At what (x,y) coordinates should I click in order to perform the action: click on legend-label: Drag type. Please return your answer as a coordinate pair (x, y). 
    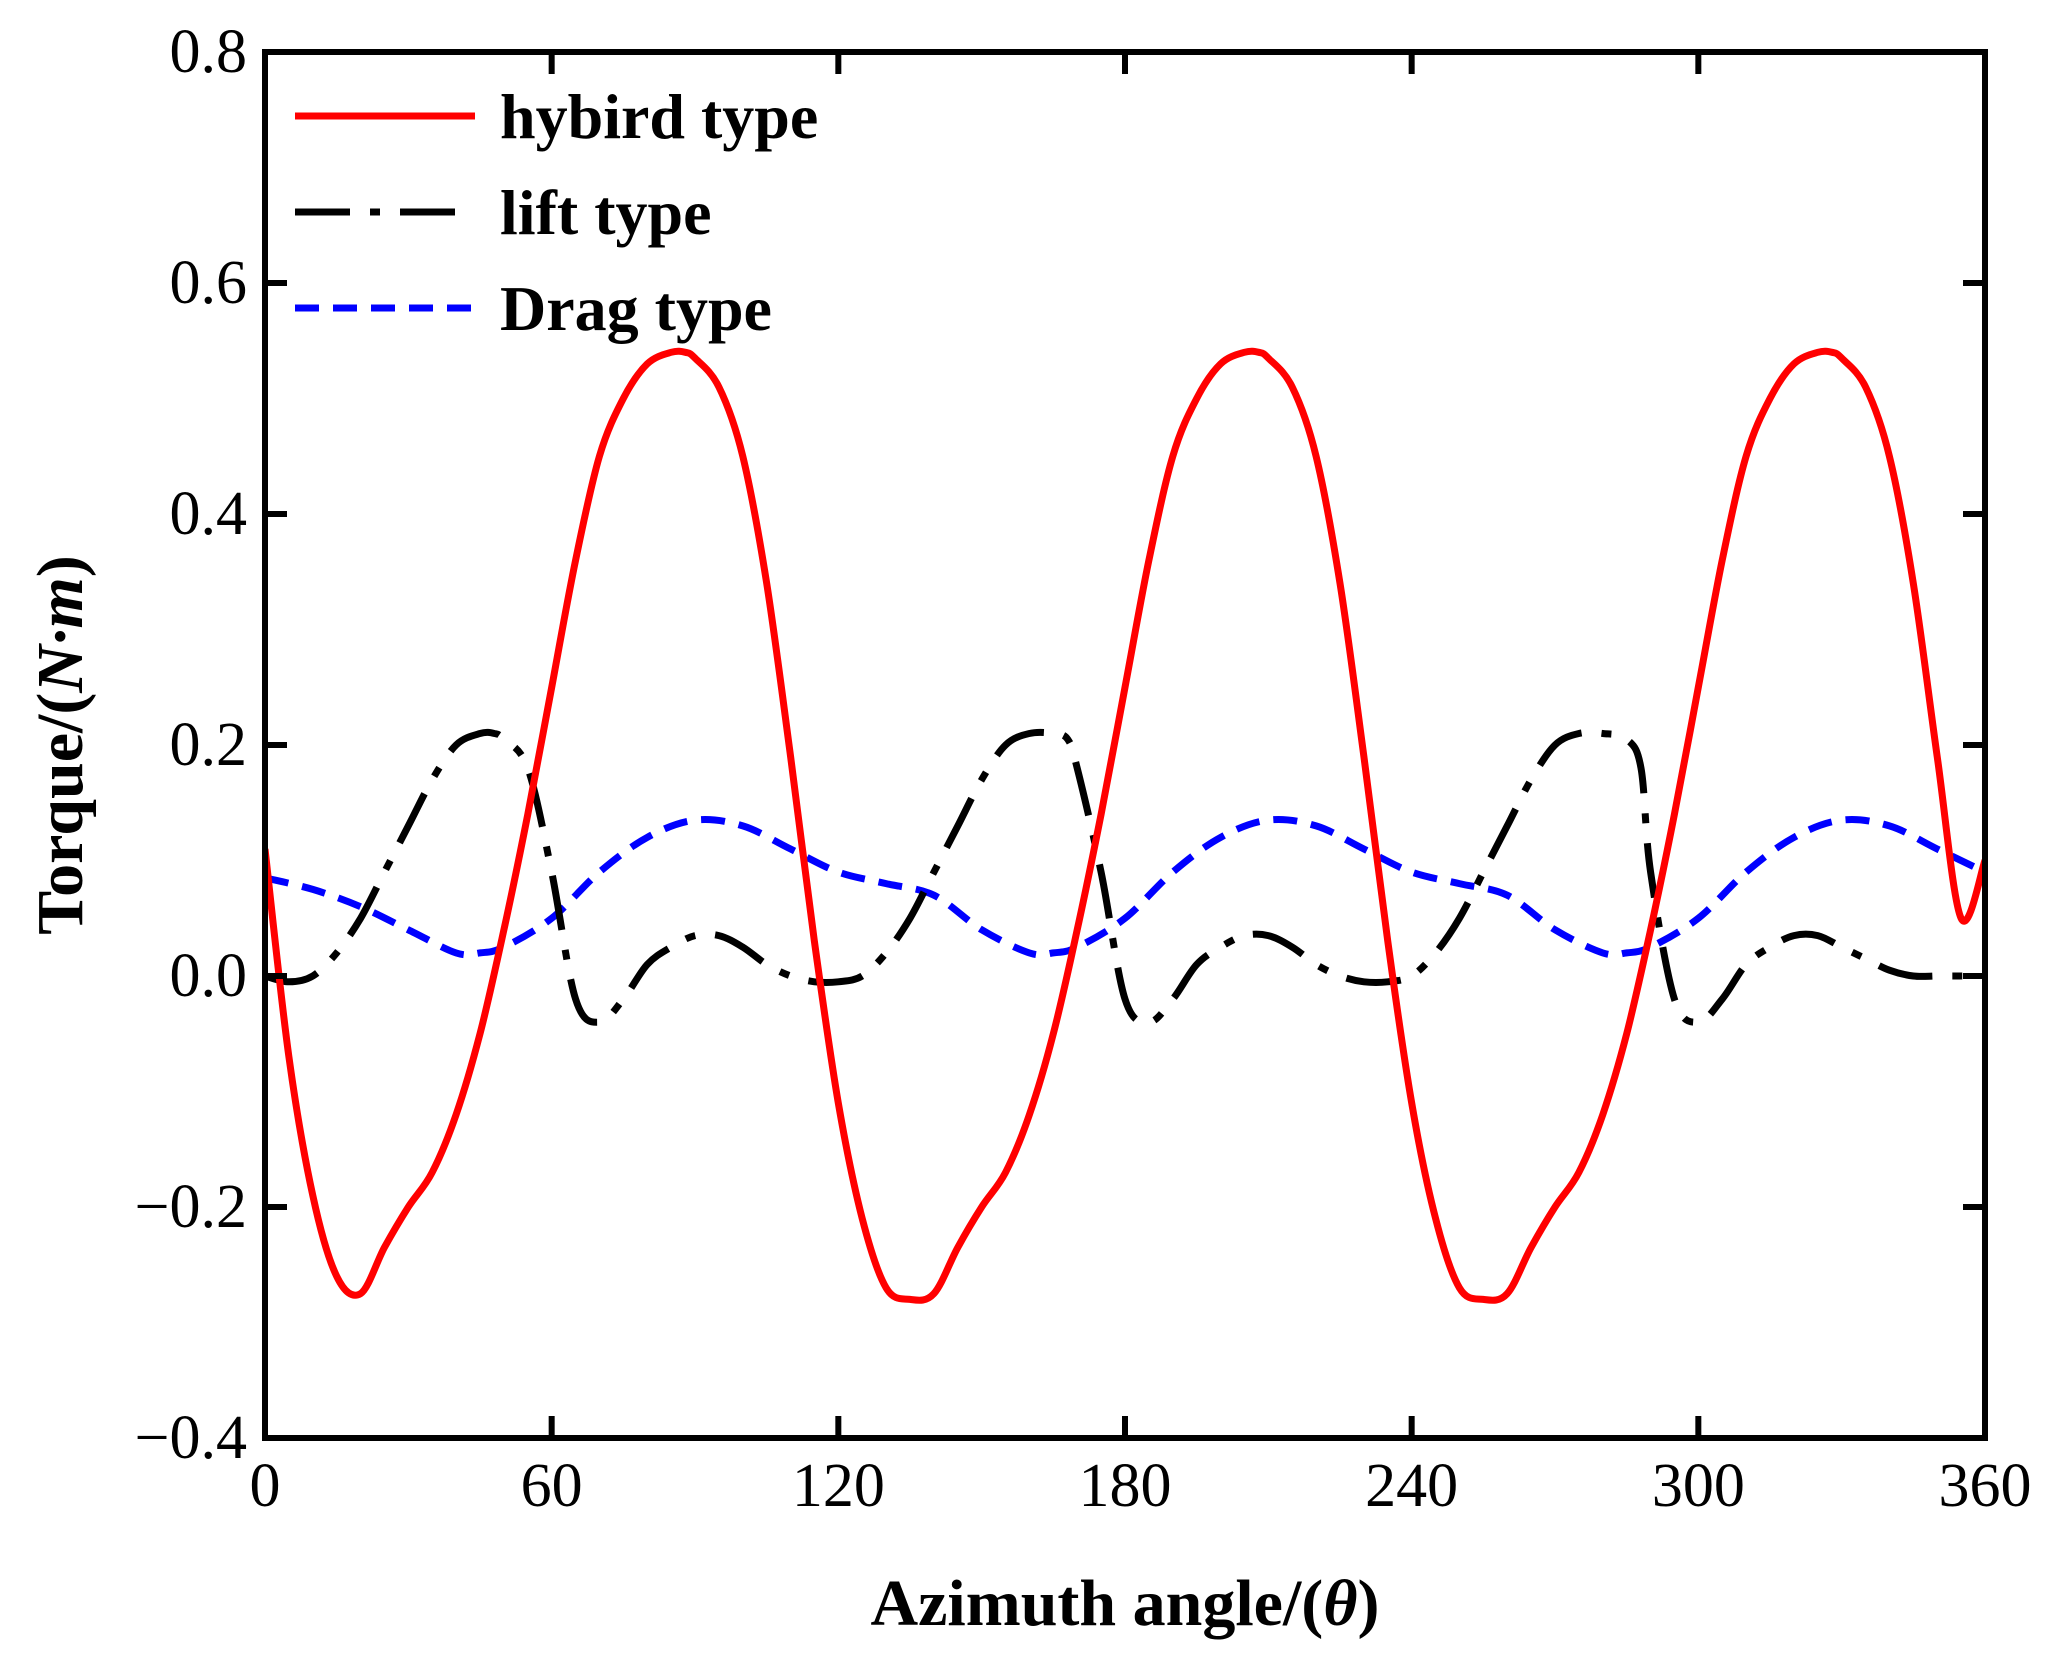
    Looking at the image, I should click on (636, 308).